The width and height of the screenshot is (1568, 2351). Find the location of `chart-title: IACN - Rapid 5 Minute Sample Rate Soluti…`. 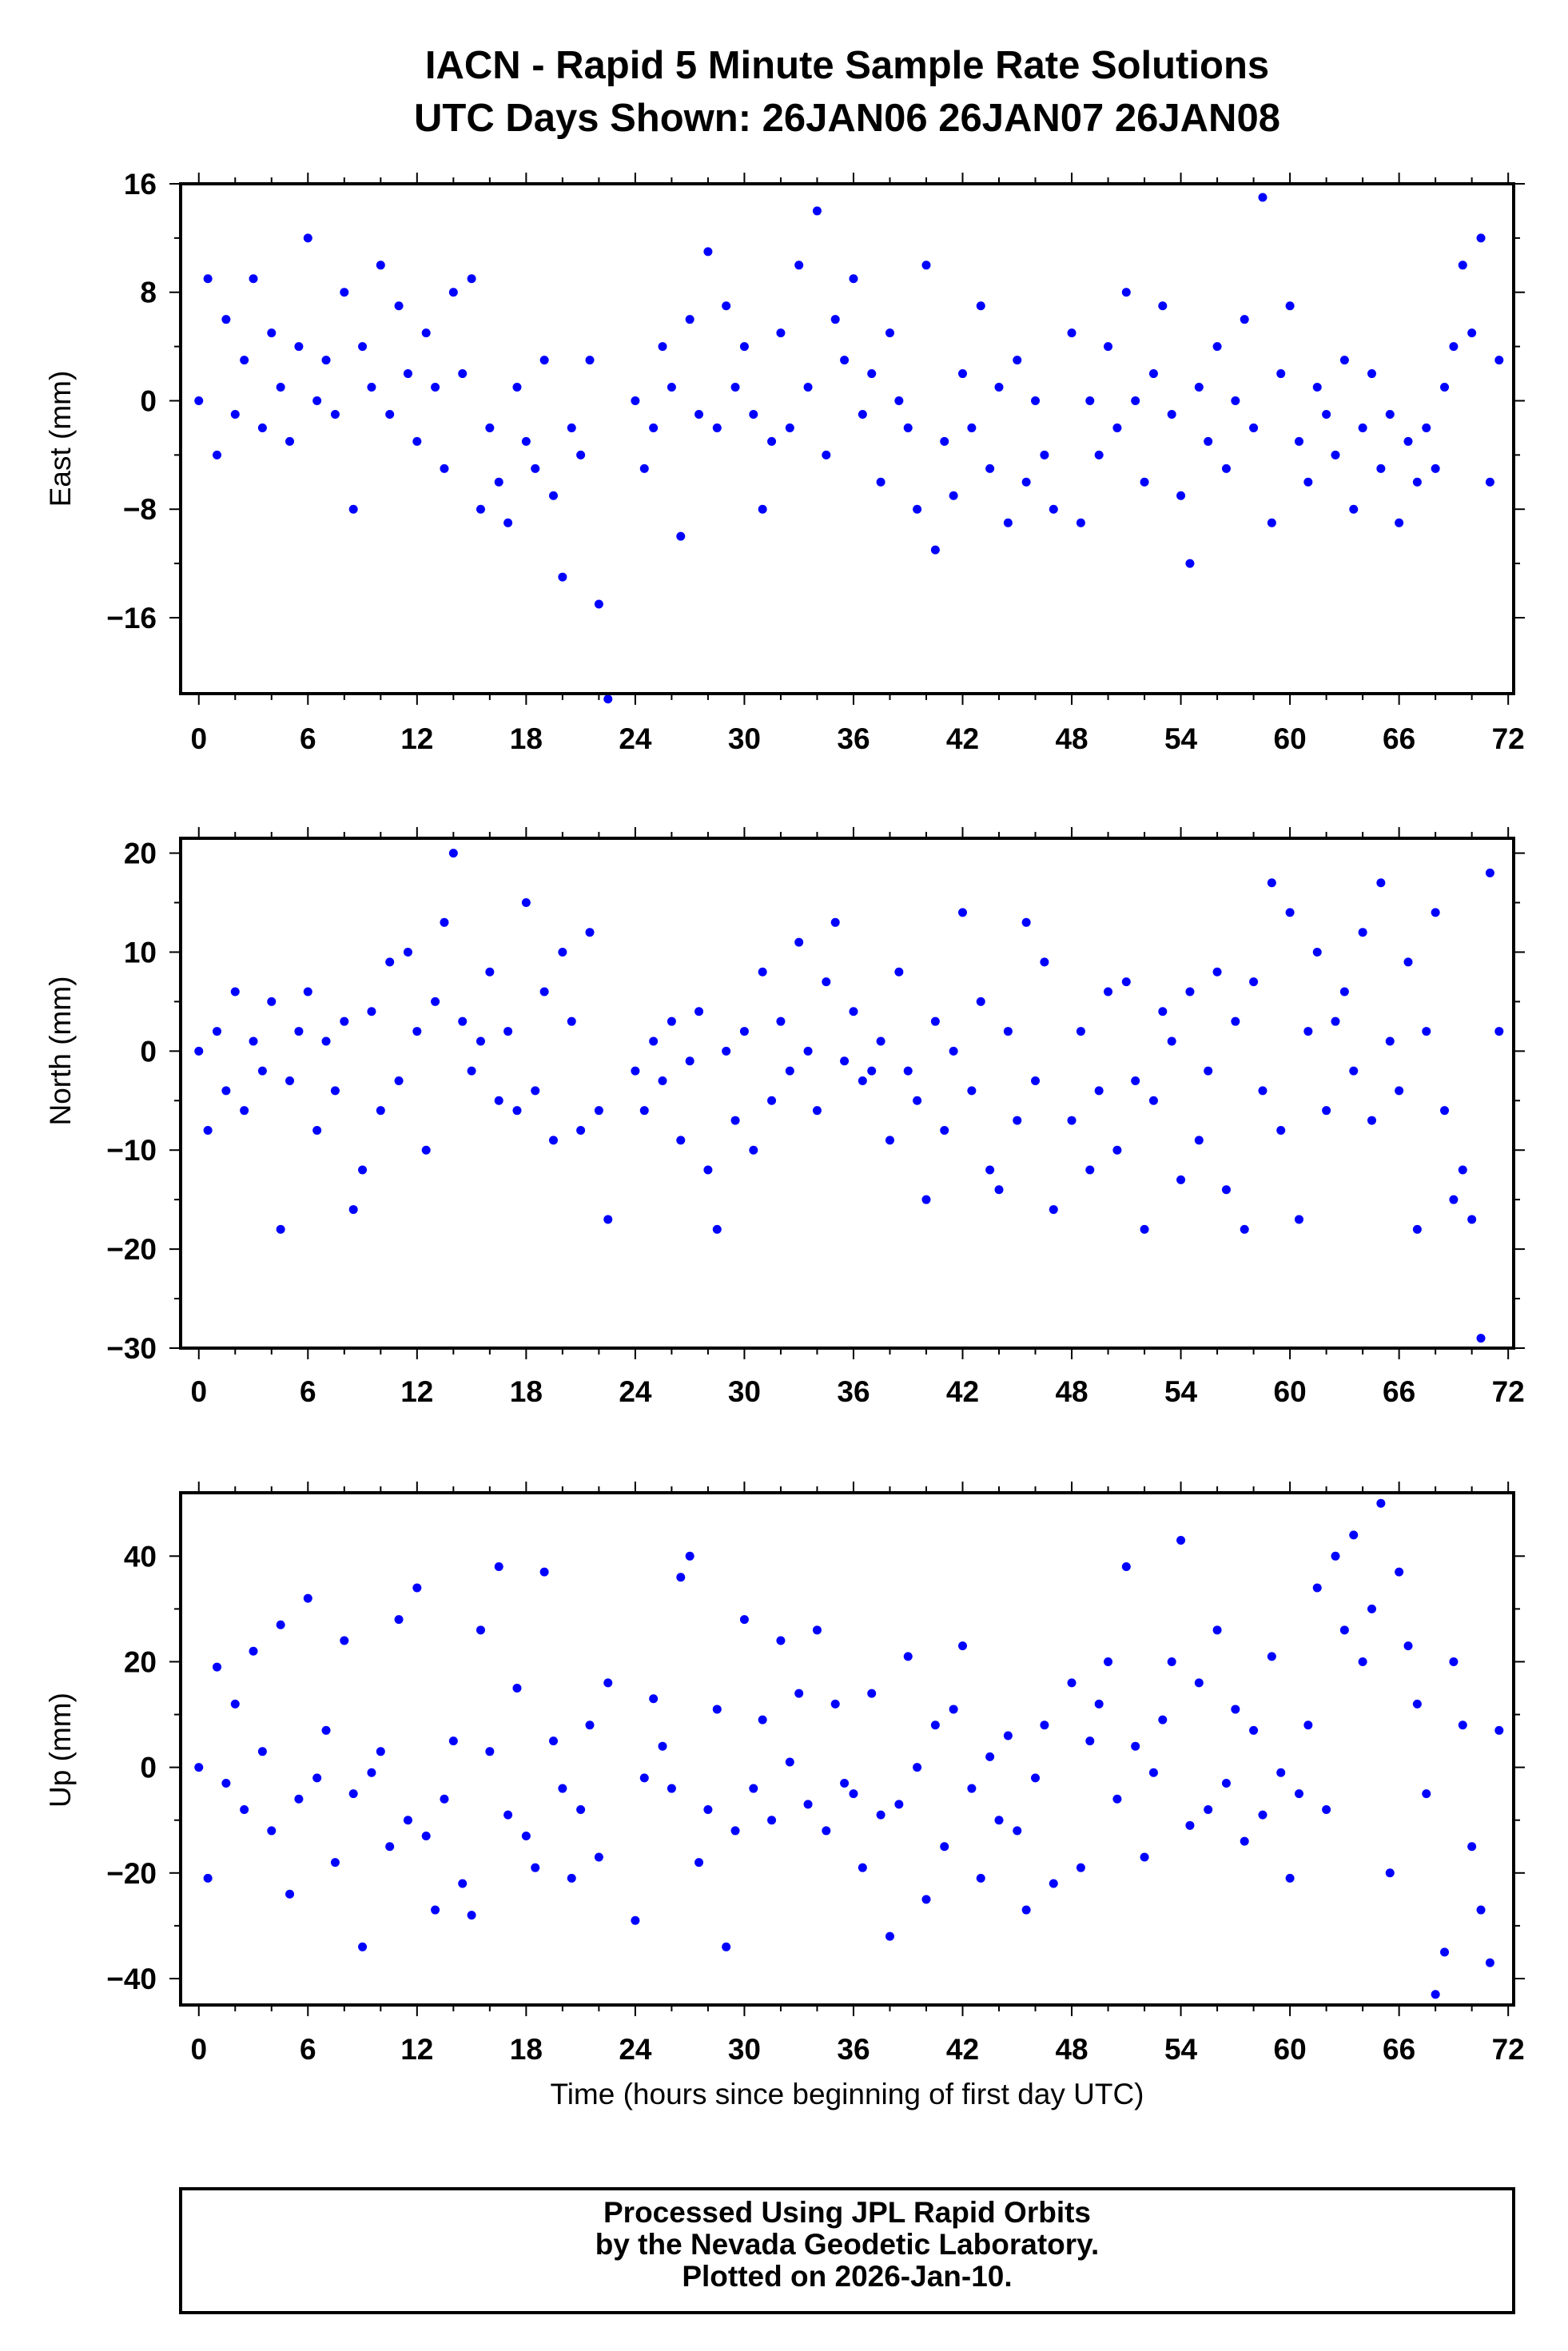

chart-title: IACN - Rapid 5 Minute Sample Rate Soluti… is located at coordinates (847, 65).